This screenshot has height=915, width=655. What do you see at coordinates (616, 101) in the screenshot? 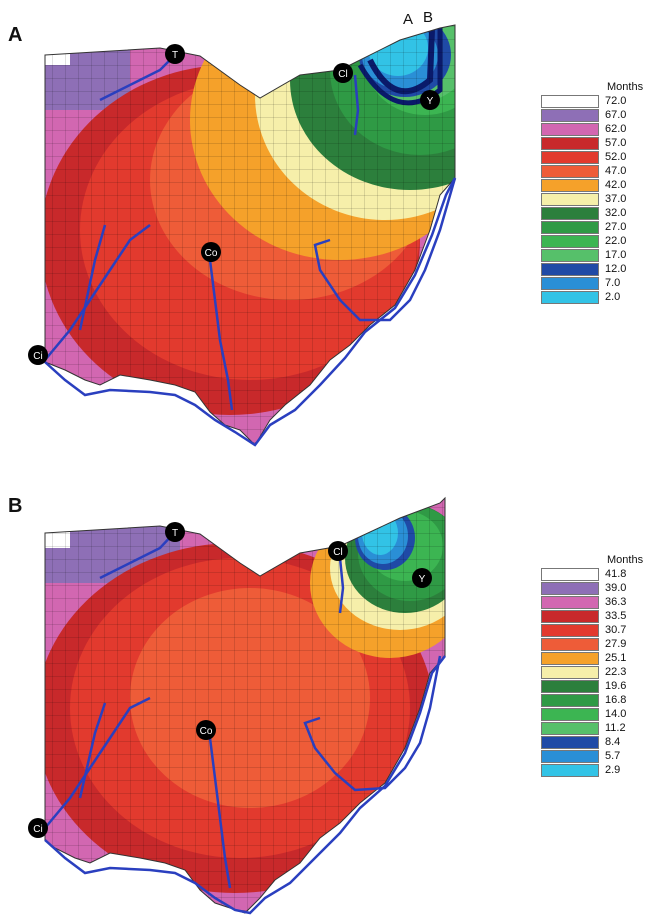
I see `legend-a-value: 72.0` at bounding box center [616, 101].